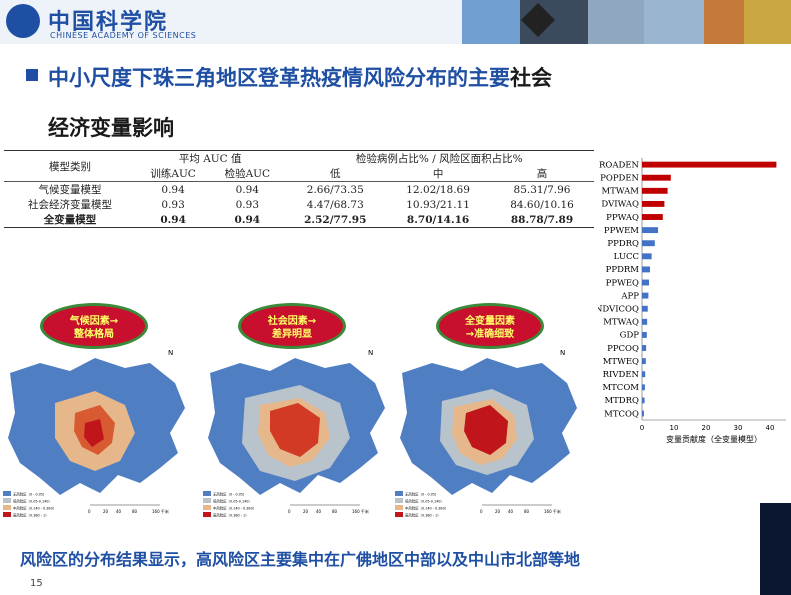 The width and height of the screenshot is (791, 595). Describe the element at coordinates (490, 326) in the screenshot. I see `callout-all: 全变量因素 →准确细致` at that location.